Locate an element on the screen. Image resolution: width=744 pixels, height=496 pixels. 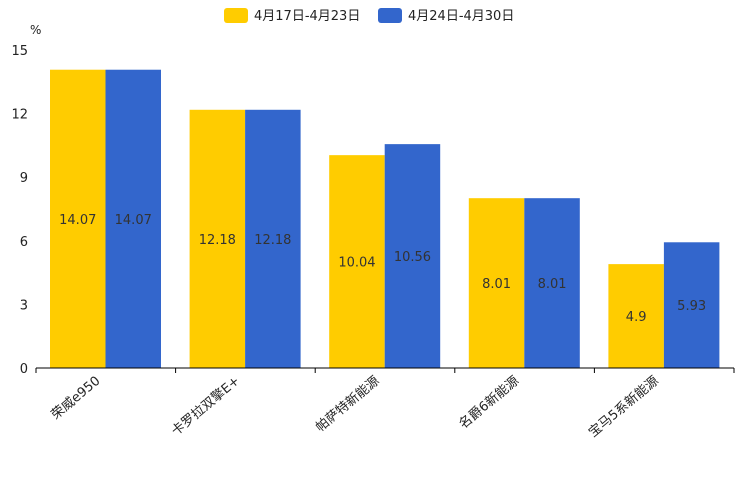
data-label-series2-5: 5.93 is located at coordinates (691, 306).